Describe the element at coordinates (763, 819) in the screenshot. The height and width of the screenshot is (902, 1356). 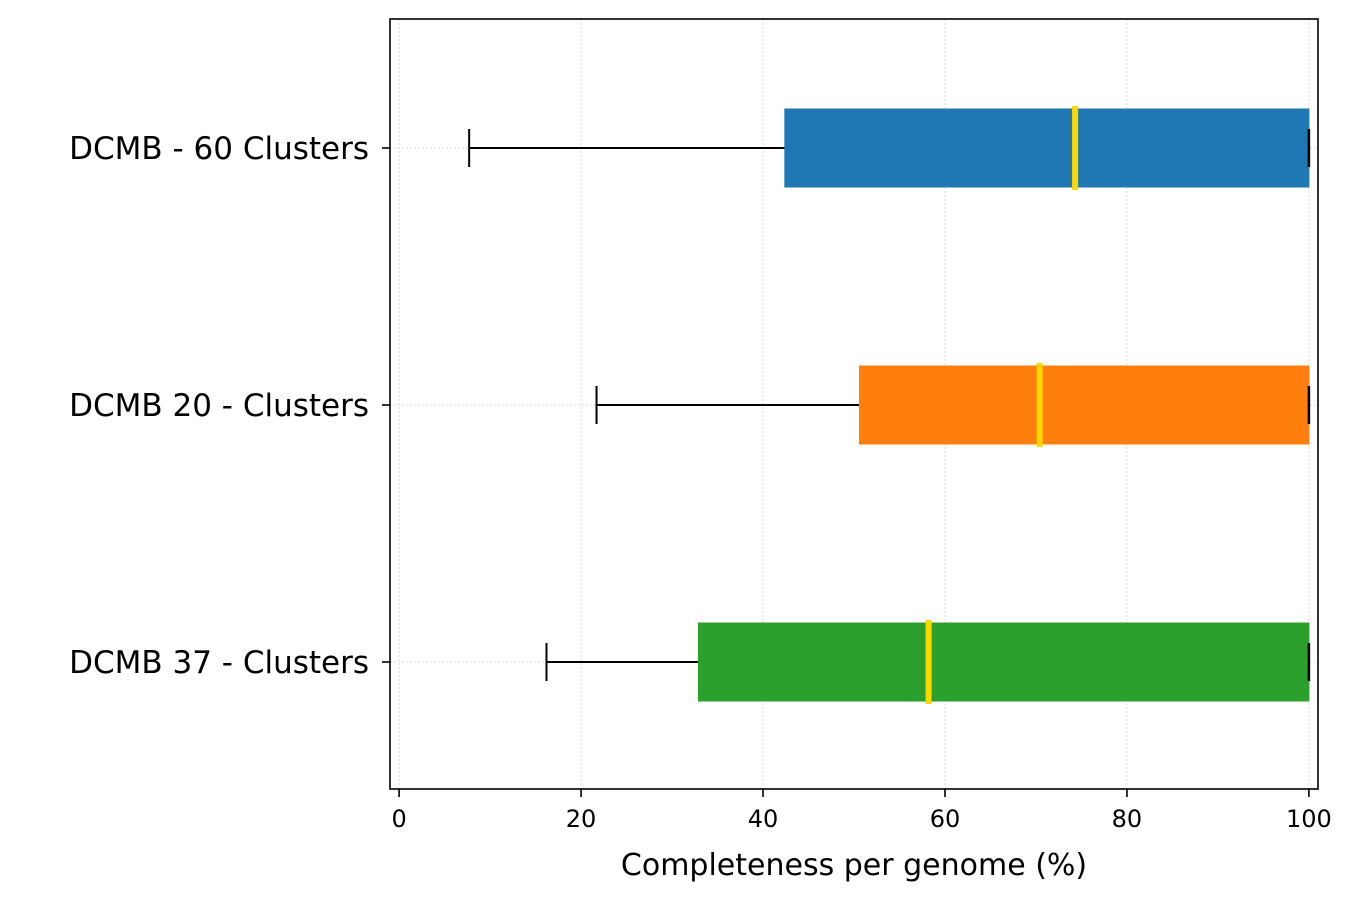
I see `x-tick-label: 40` at that location.